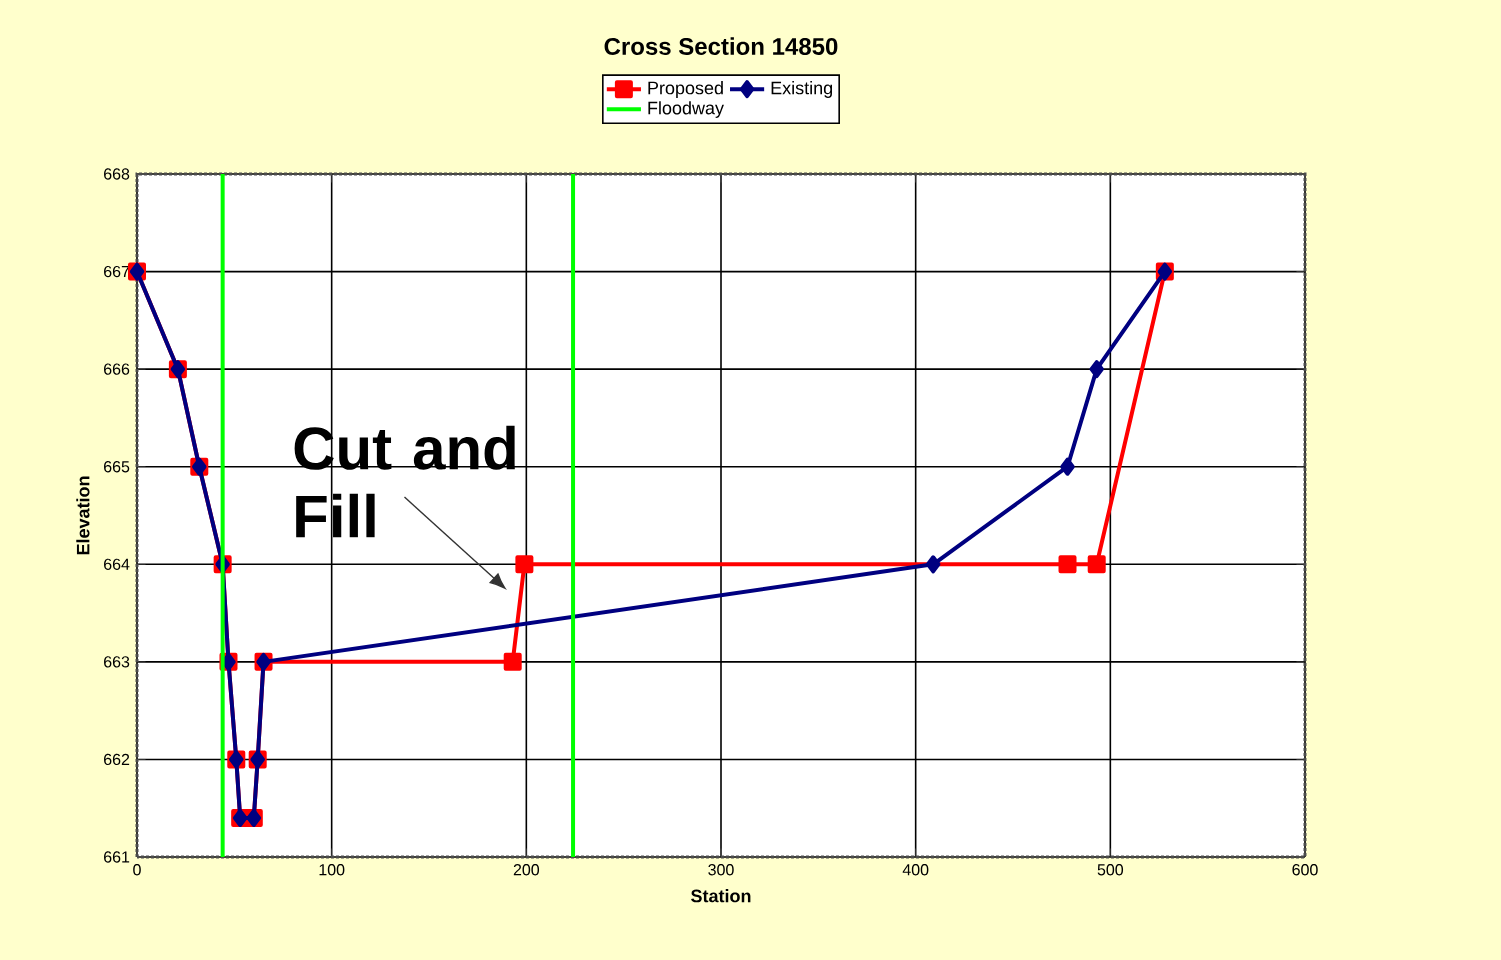 The height and width of the screenshot is (960, 1501). I want to click on x-axis-title: Station, so click(721, 896).